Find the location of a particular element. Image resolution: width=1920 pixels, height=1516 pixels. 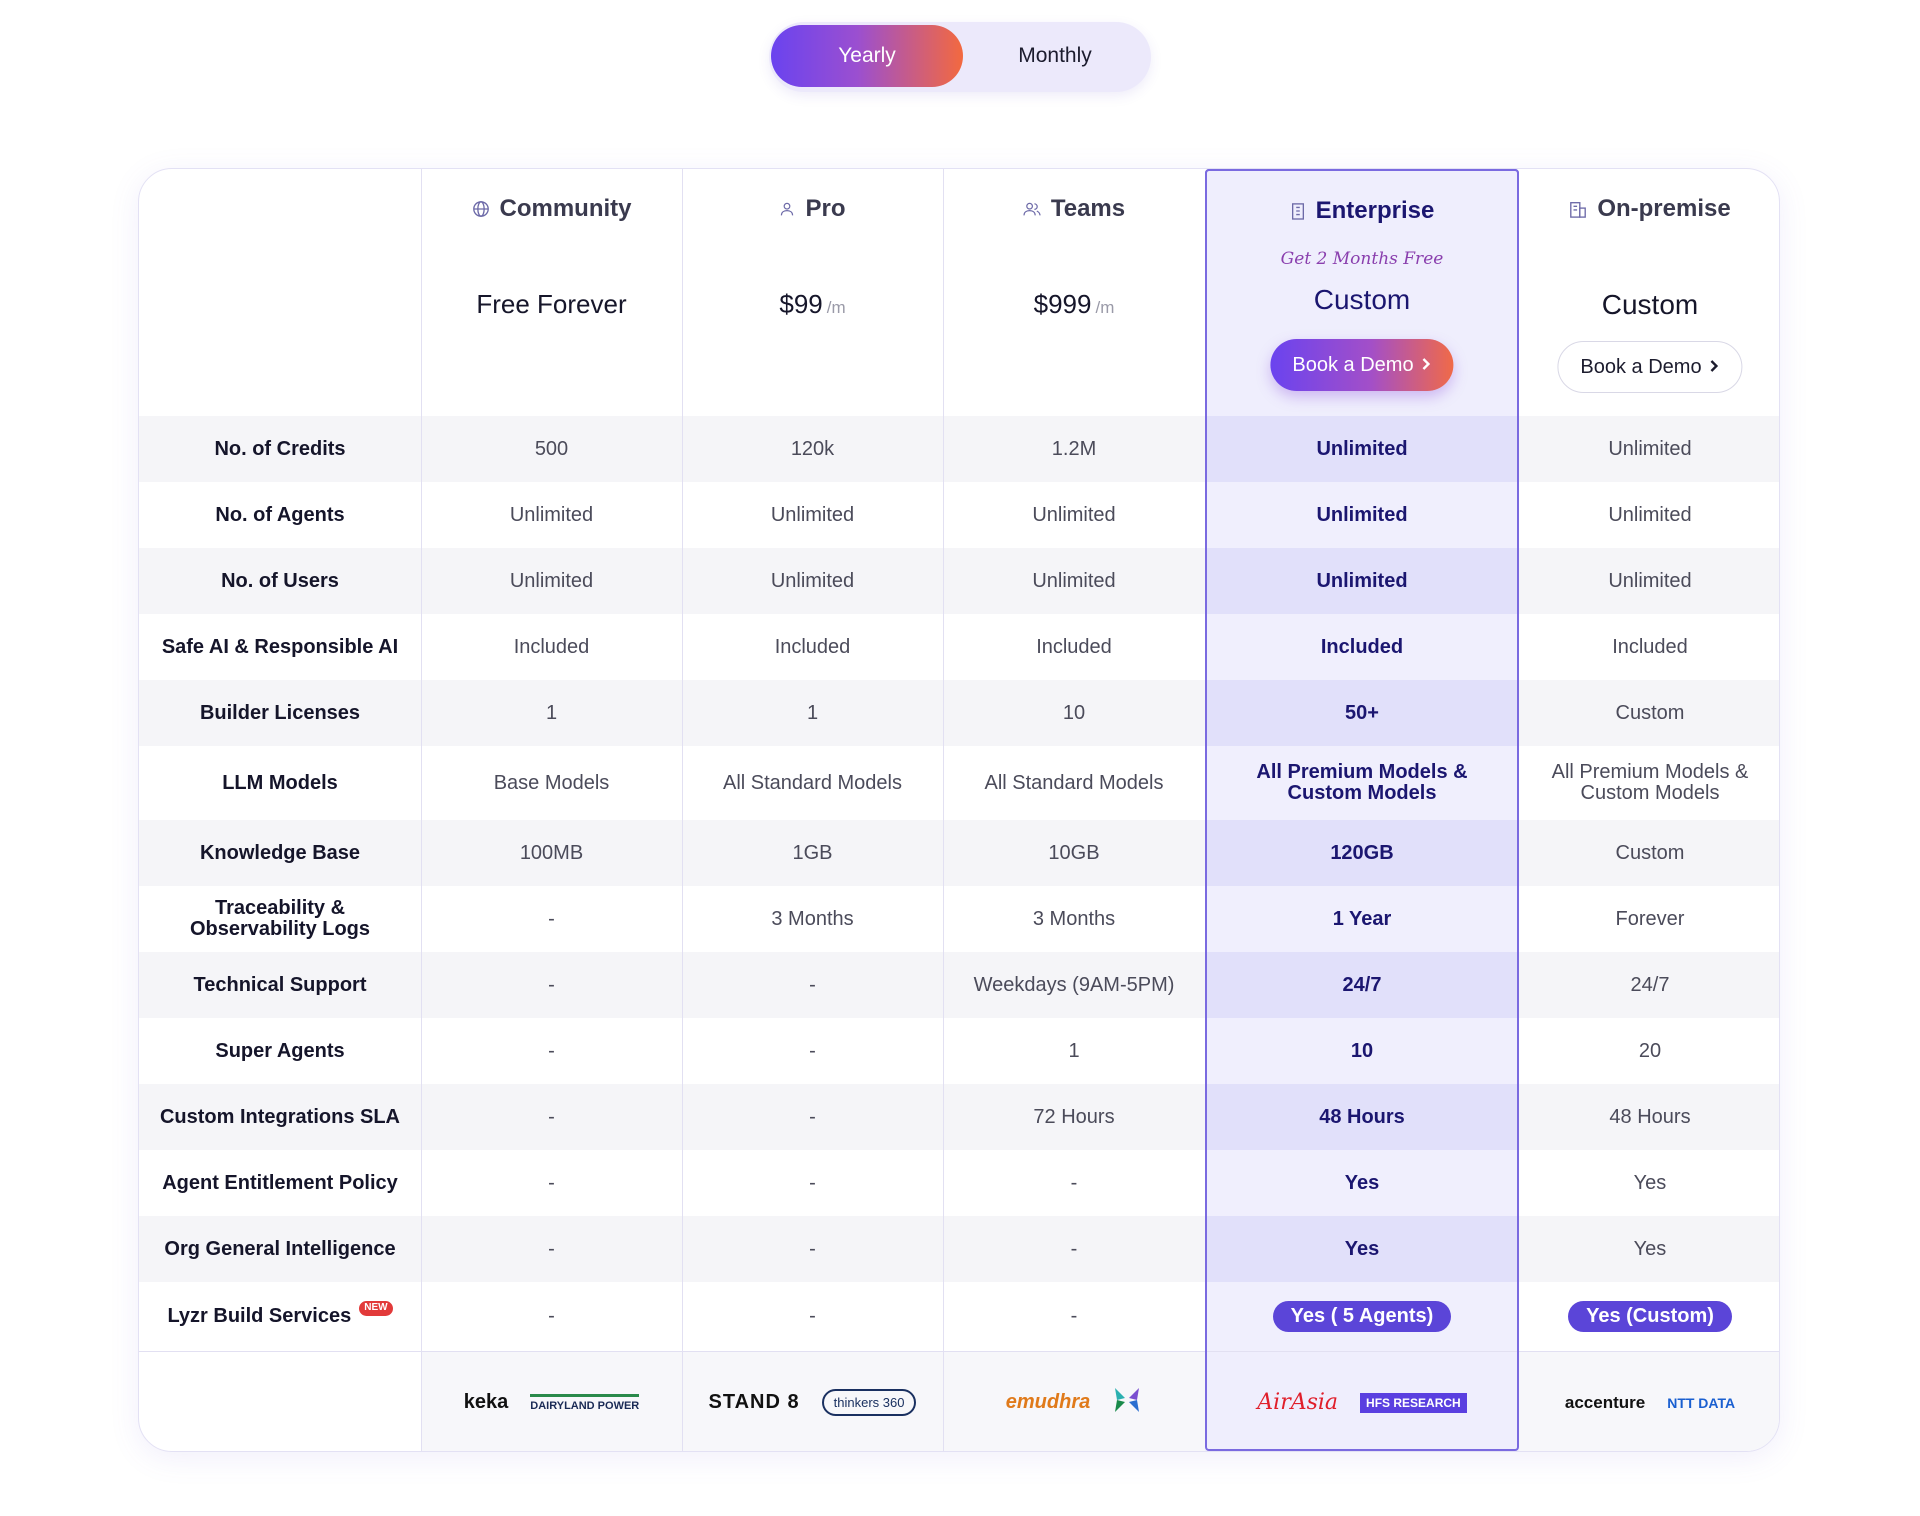

table-row: Agent Entitlement Policy - - - Yes Yes is located at coordinates (959, 1183).